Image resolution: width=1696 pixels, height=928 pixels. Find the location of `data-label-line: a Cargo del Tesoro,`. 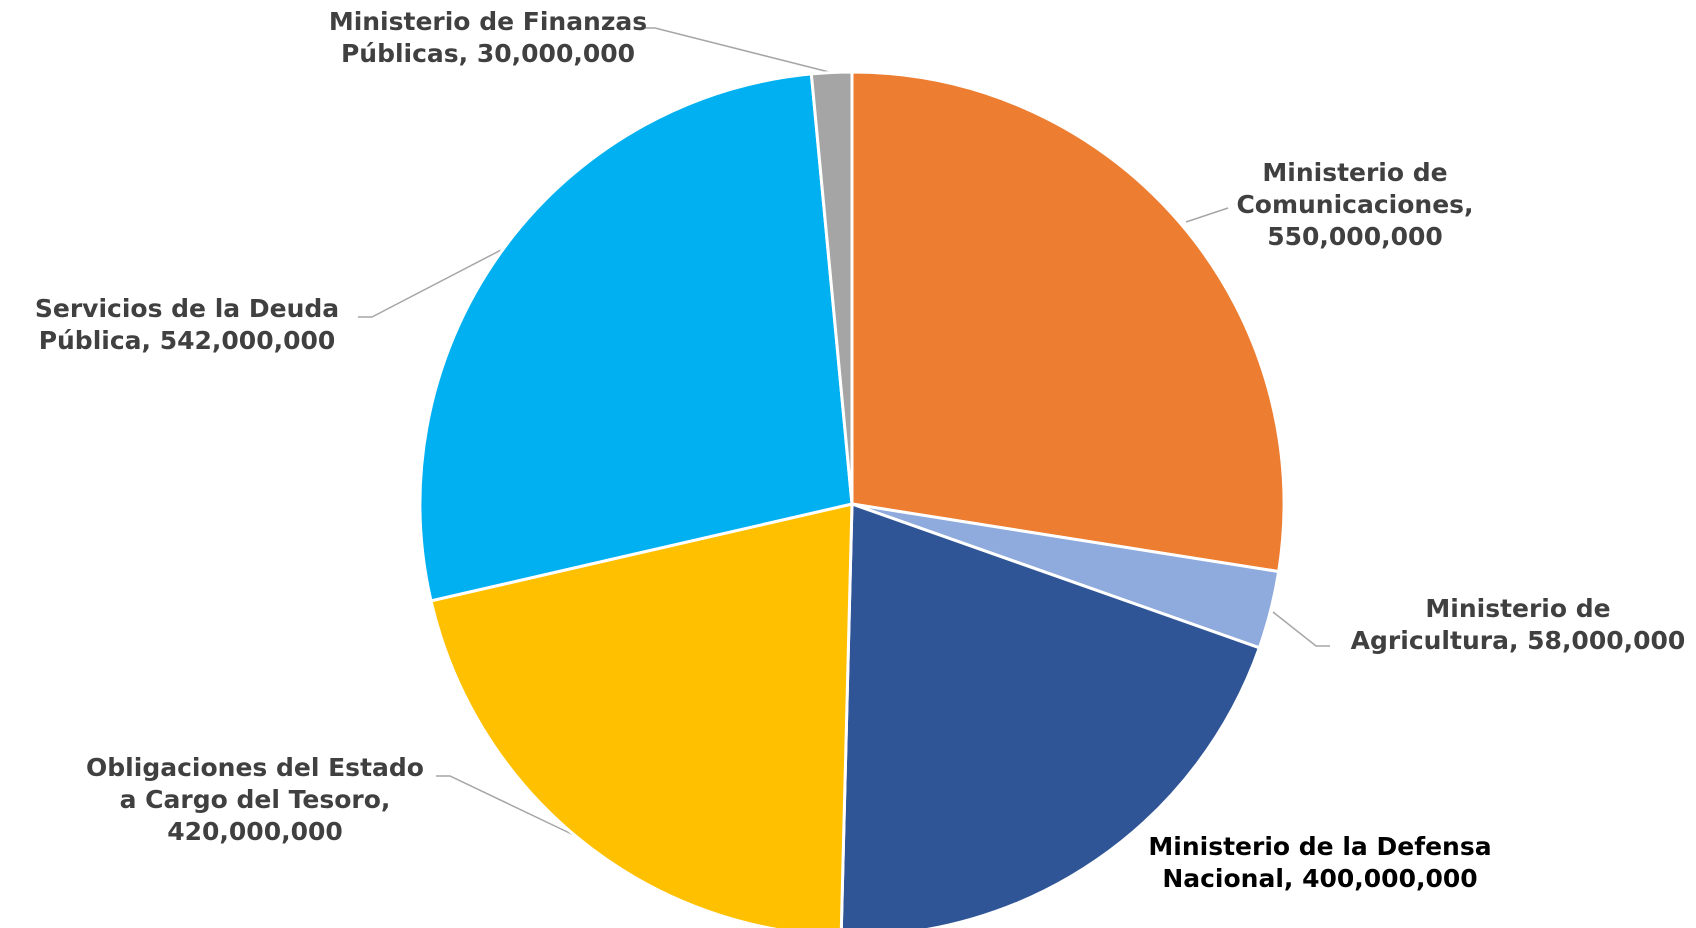

data-label-line: a Cargo del Tesoro, is located at coordinates (255, 799).